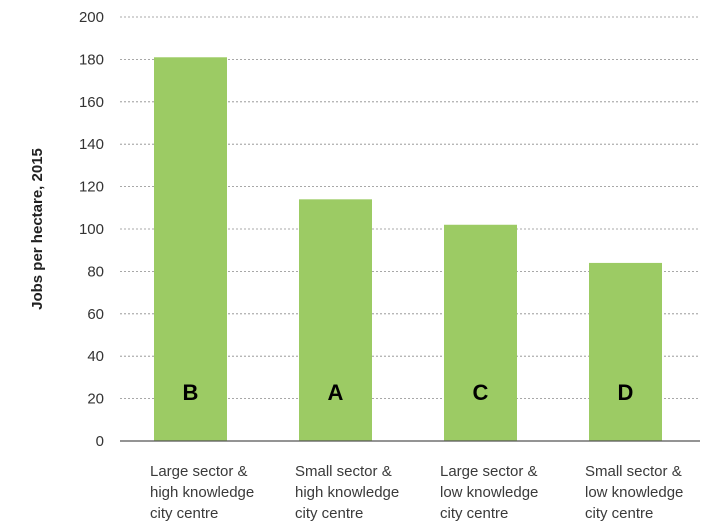 This screenshot has width=702, height=529. I want to click on category-label: Small sector & low knowledge city centre, so click(634, 492).